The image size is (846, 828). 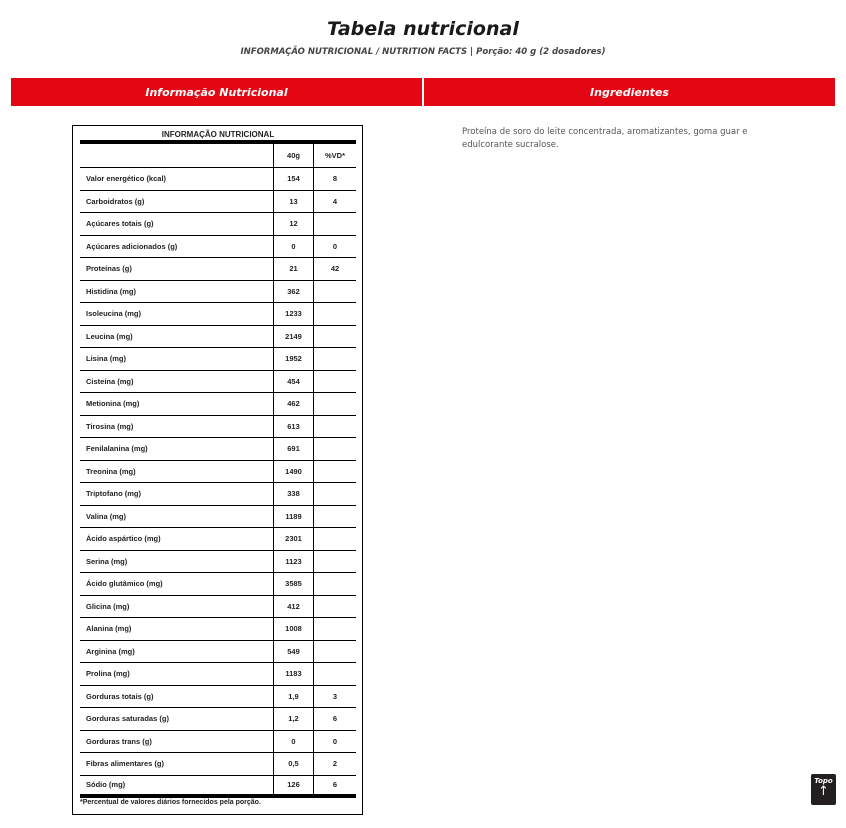 What do you see at coordinates (334, 246) in the screenshot?
I see `daily-value-percent: 0` at bounding box center [334, 246].